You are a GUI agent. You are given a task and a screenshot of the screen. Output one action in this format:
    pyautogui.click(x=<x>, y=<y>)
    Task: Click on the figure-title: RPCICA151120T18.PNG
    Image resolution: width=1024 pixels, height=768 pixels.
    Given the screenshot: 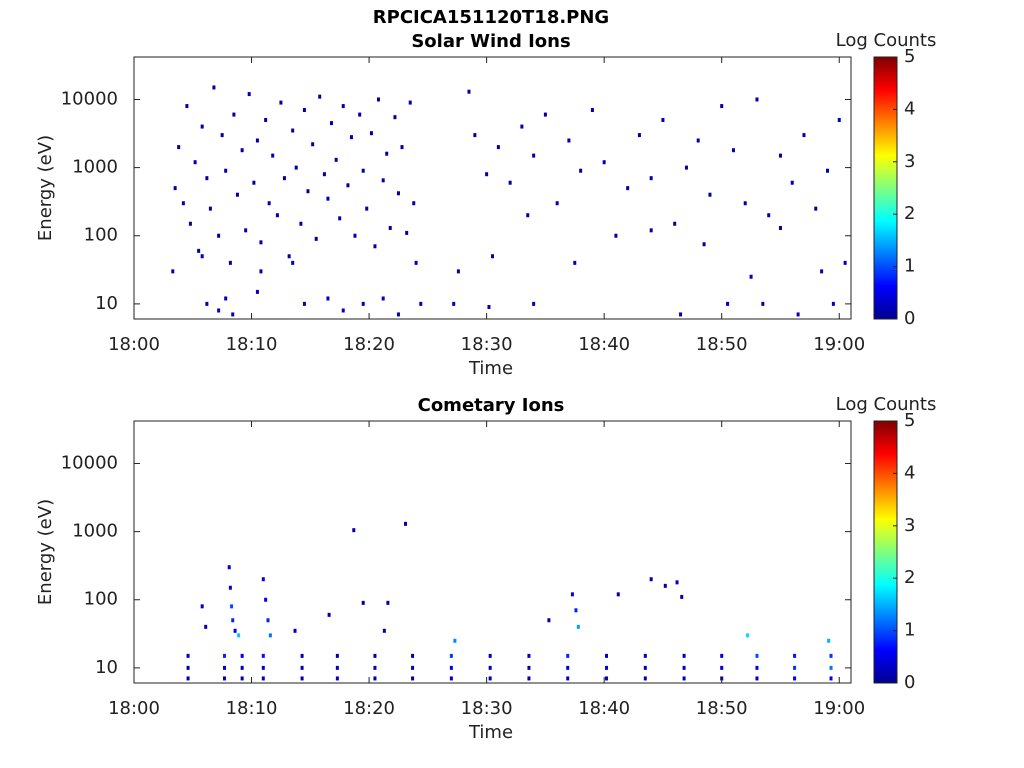 What is the action you would take?
    pyautogui.click(x=491, y=17)
    